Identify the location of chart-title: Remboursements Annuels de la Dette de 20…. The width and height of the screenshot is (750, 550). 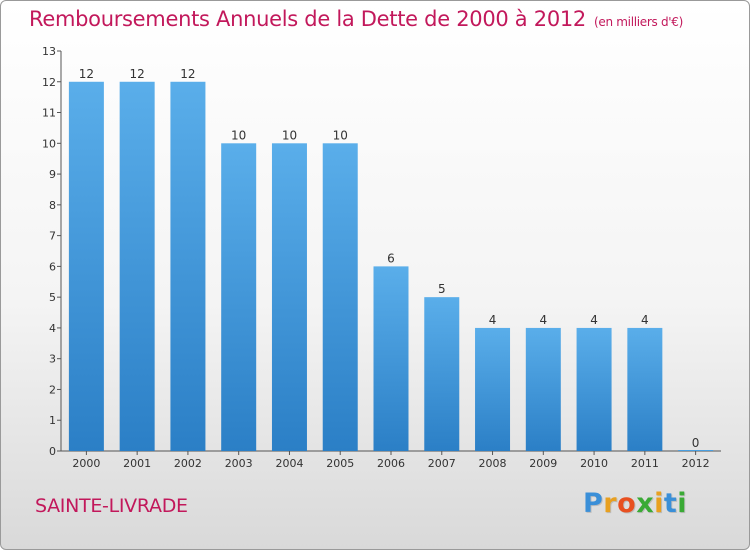
(356, 19).